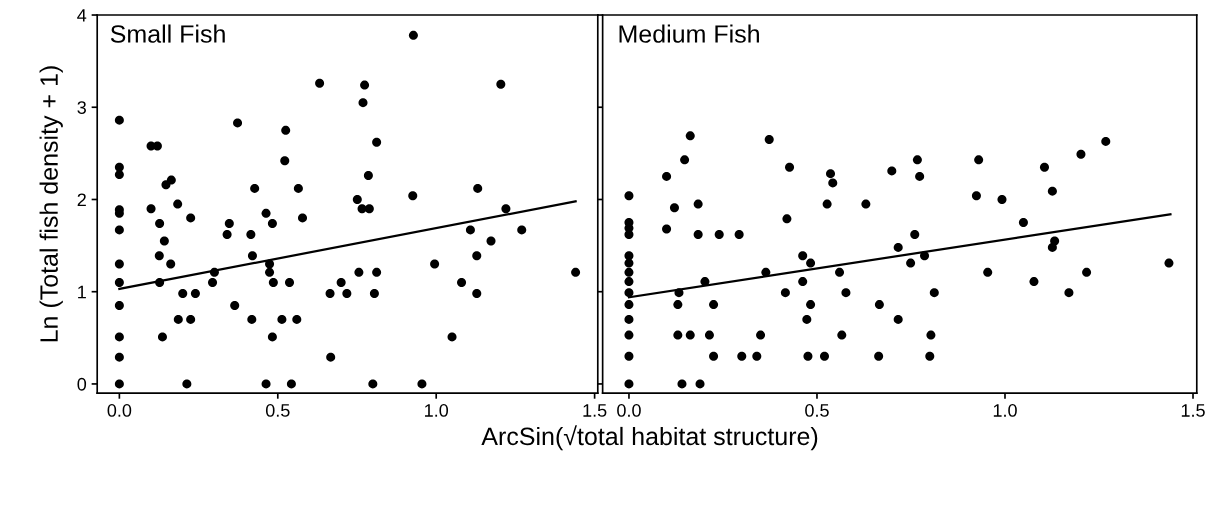  I want to click on y-axis-title: Ln (Total fish density + 1), so click(51, 204).